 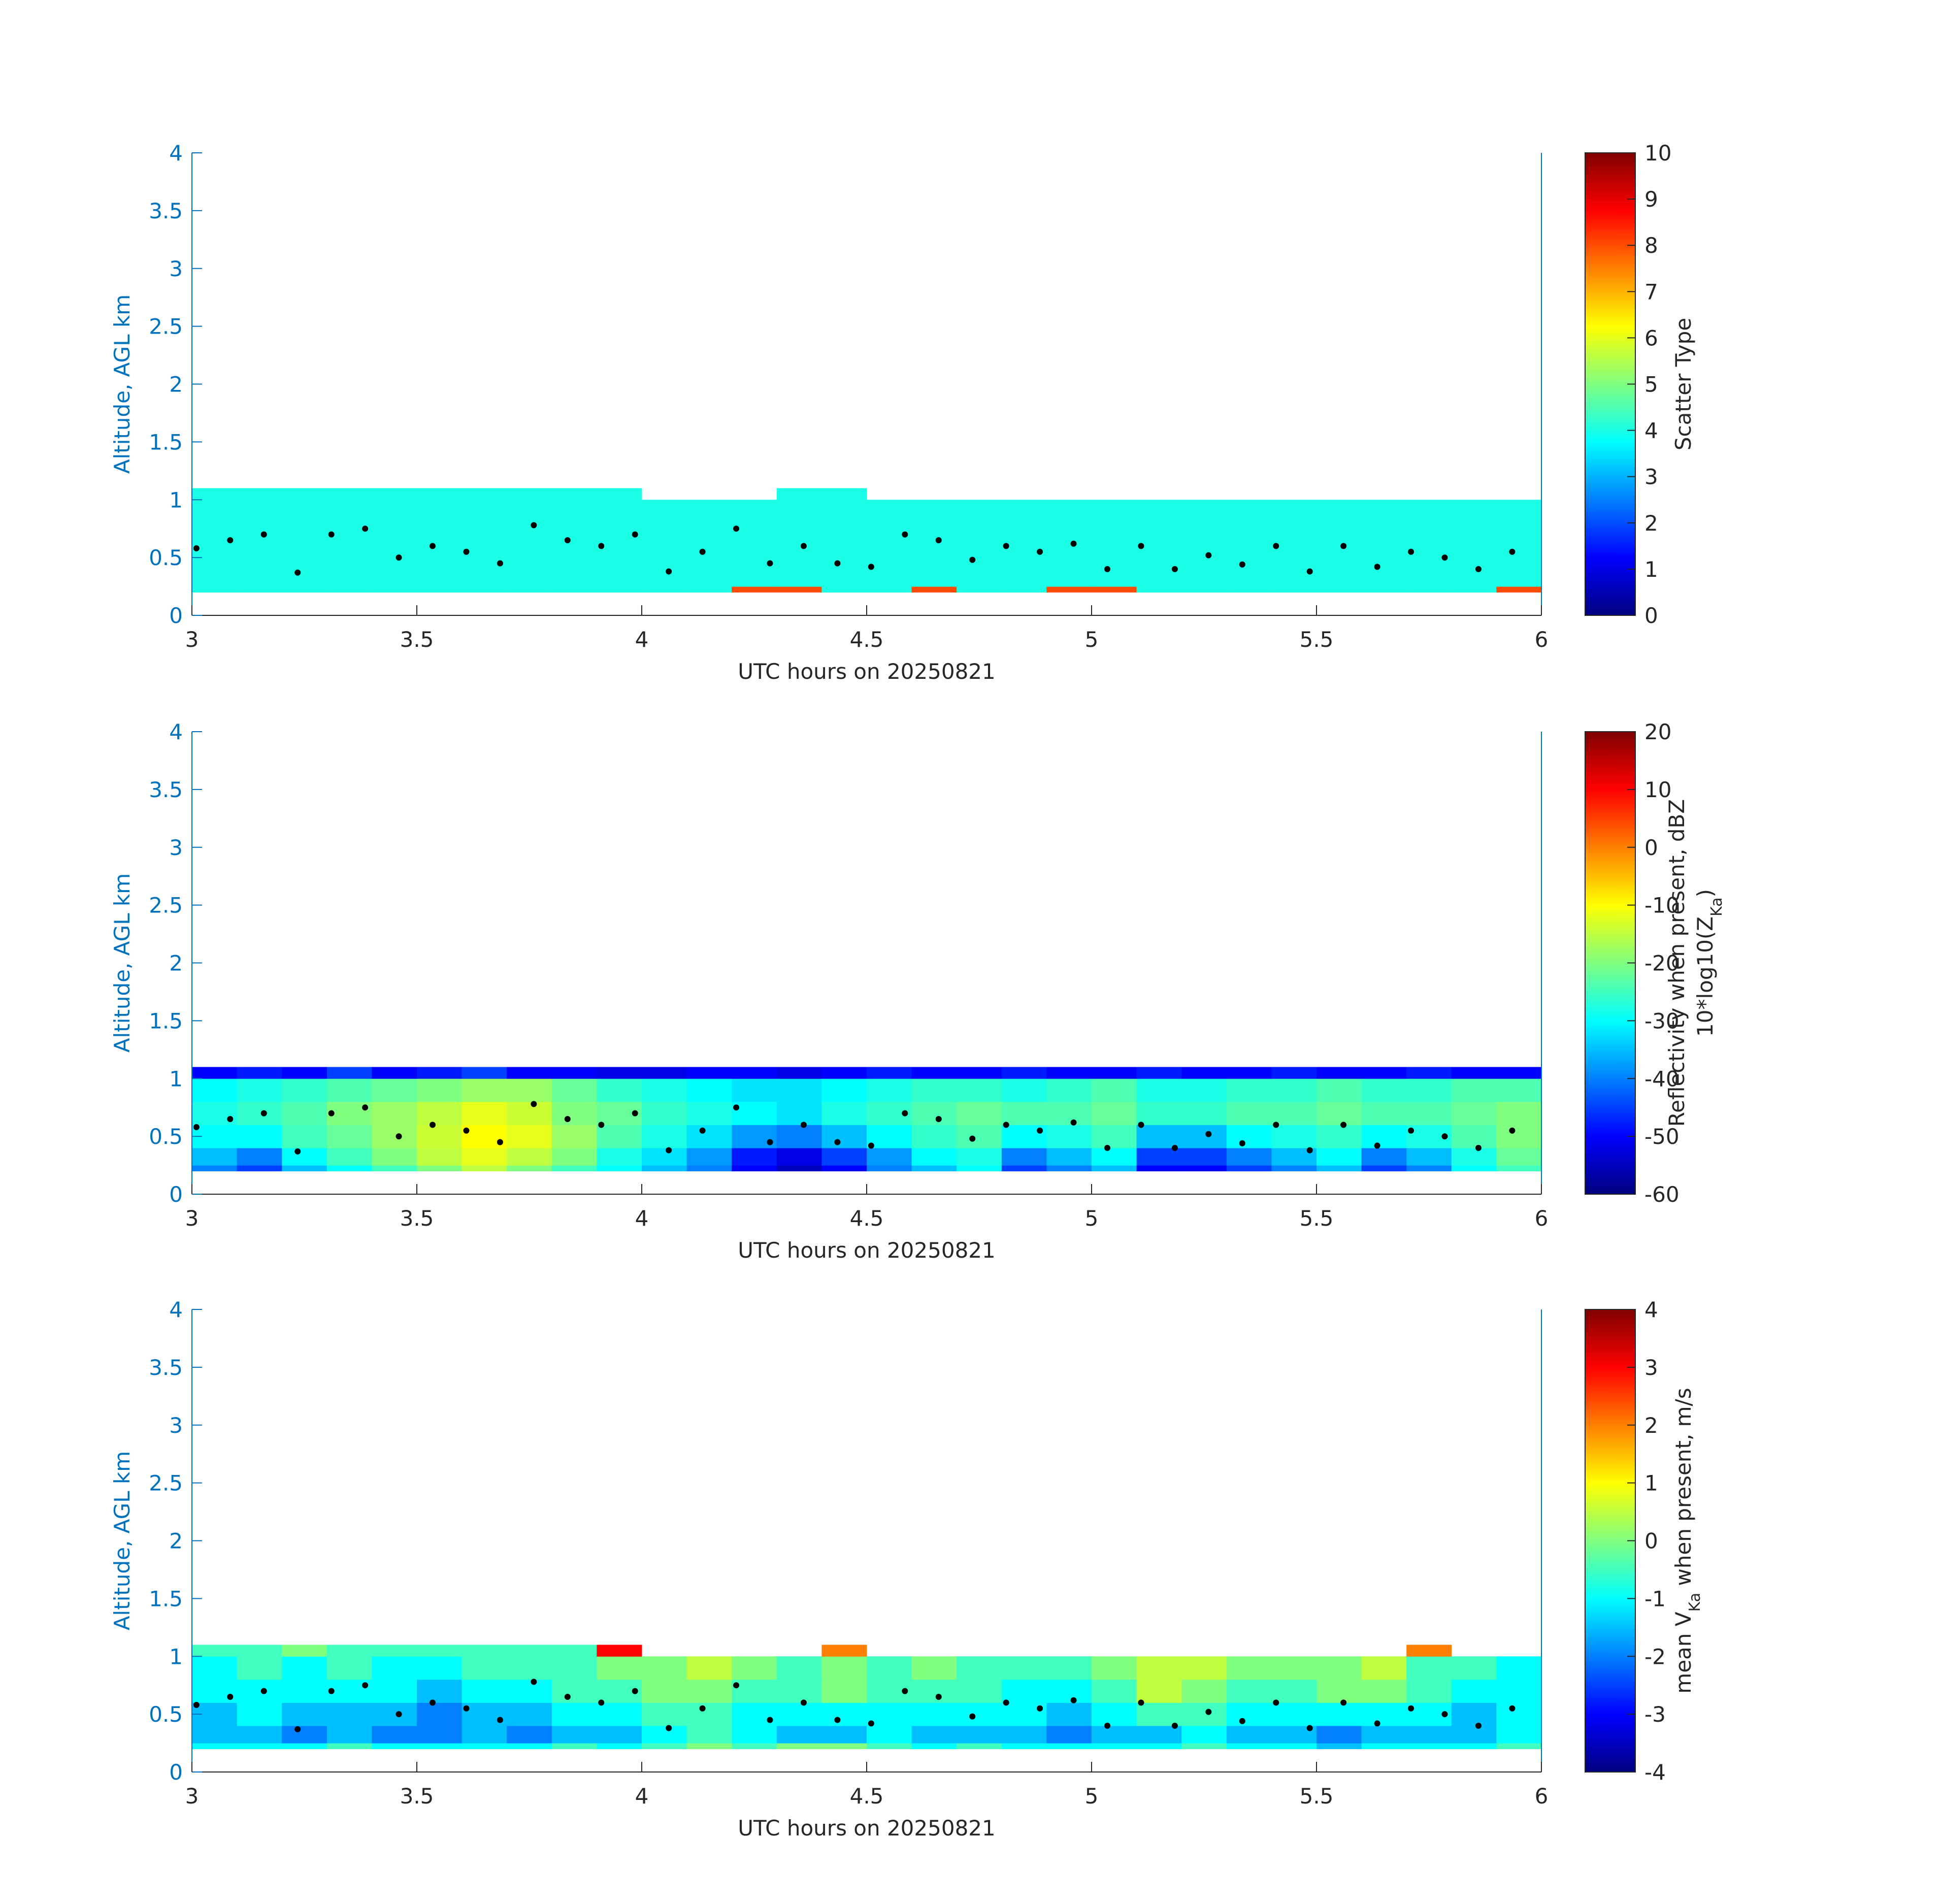 I want to click on colorbar-tick-label: -40, so click(x=1662, y=1079).